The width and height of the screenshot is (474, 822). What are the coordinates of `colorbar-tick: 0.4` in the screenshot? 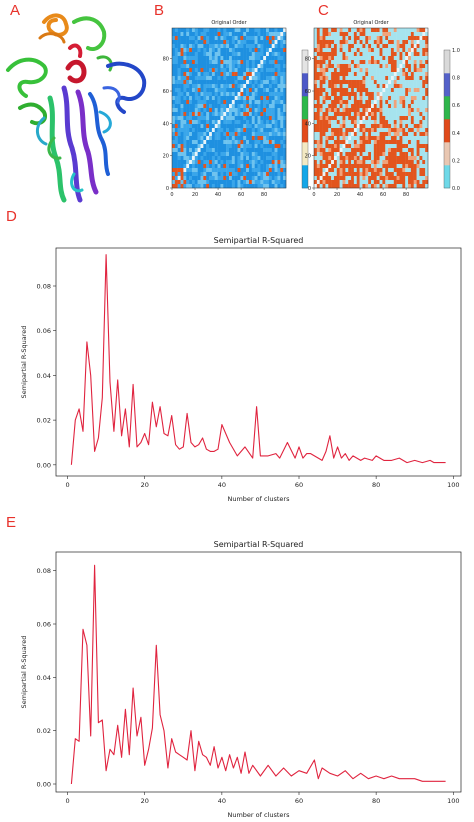 It's located at (456, 134).